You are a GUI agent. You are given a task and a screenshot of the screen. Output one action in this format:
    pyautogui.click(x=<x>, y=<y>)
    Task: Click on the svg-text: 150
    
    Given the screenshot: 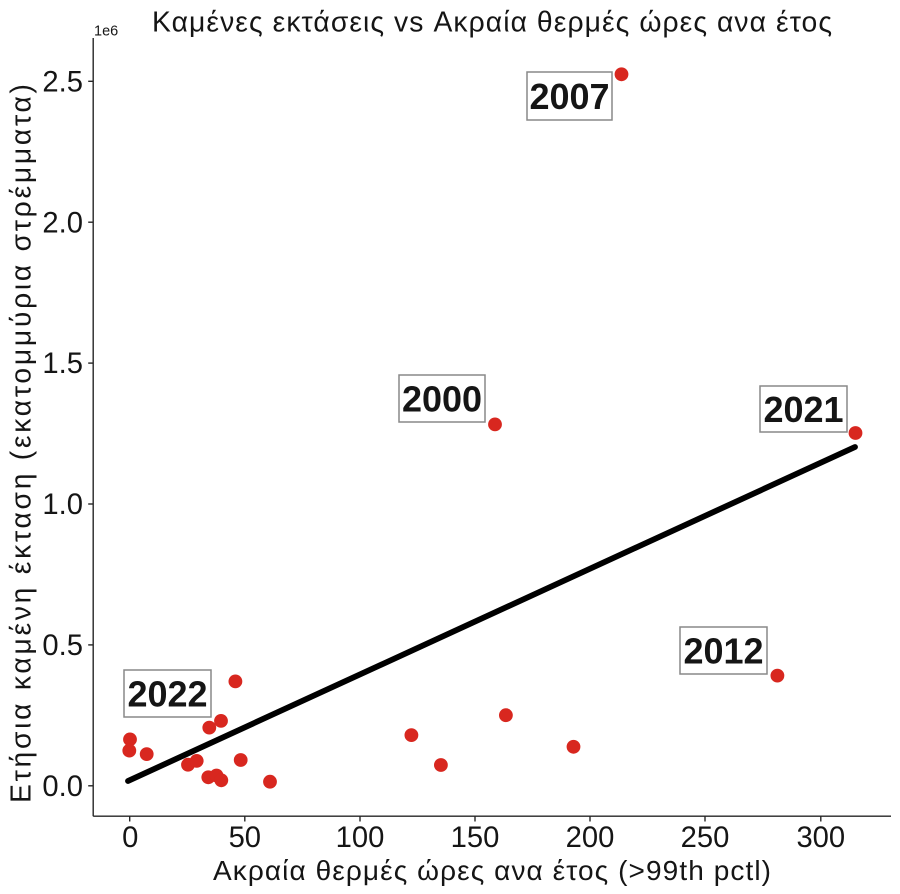 What is the action you would take?
    pyautogui.click(x=475, y=838)
    